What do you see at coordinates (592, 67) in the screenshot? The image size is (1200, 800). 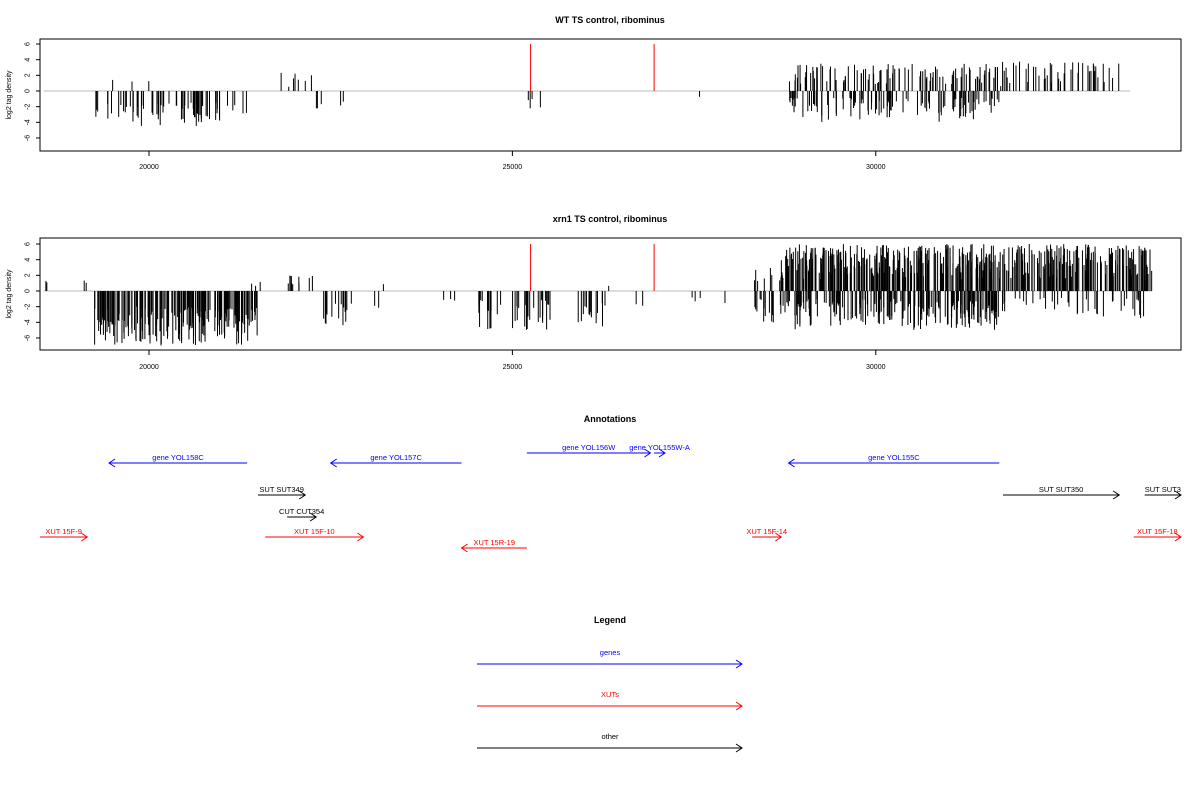 I see `marker-lines-wt` at bounding box center [592, 67].